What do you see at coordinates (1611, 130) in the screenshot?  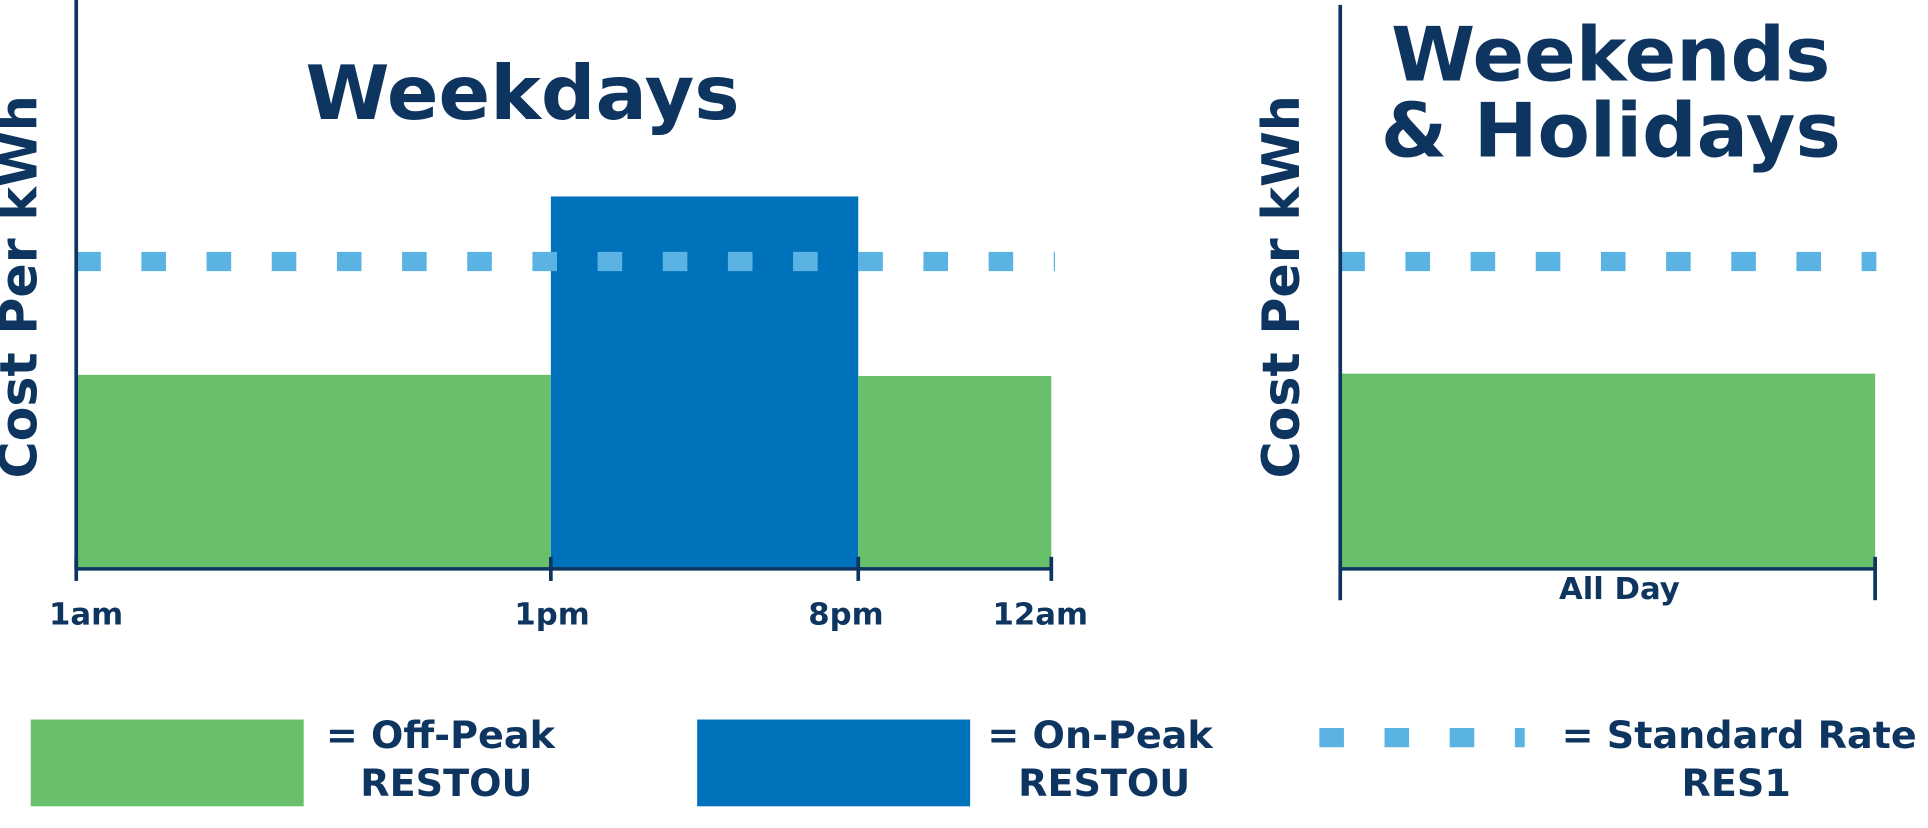 I see `panel-title: & Holidays` at bounding box center [1611, 130].